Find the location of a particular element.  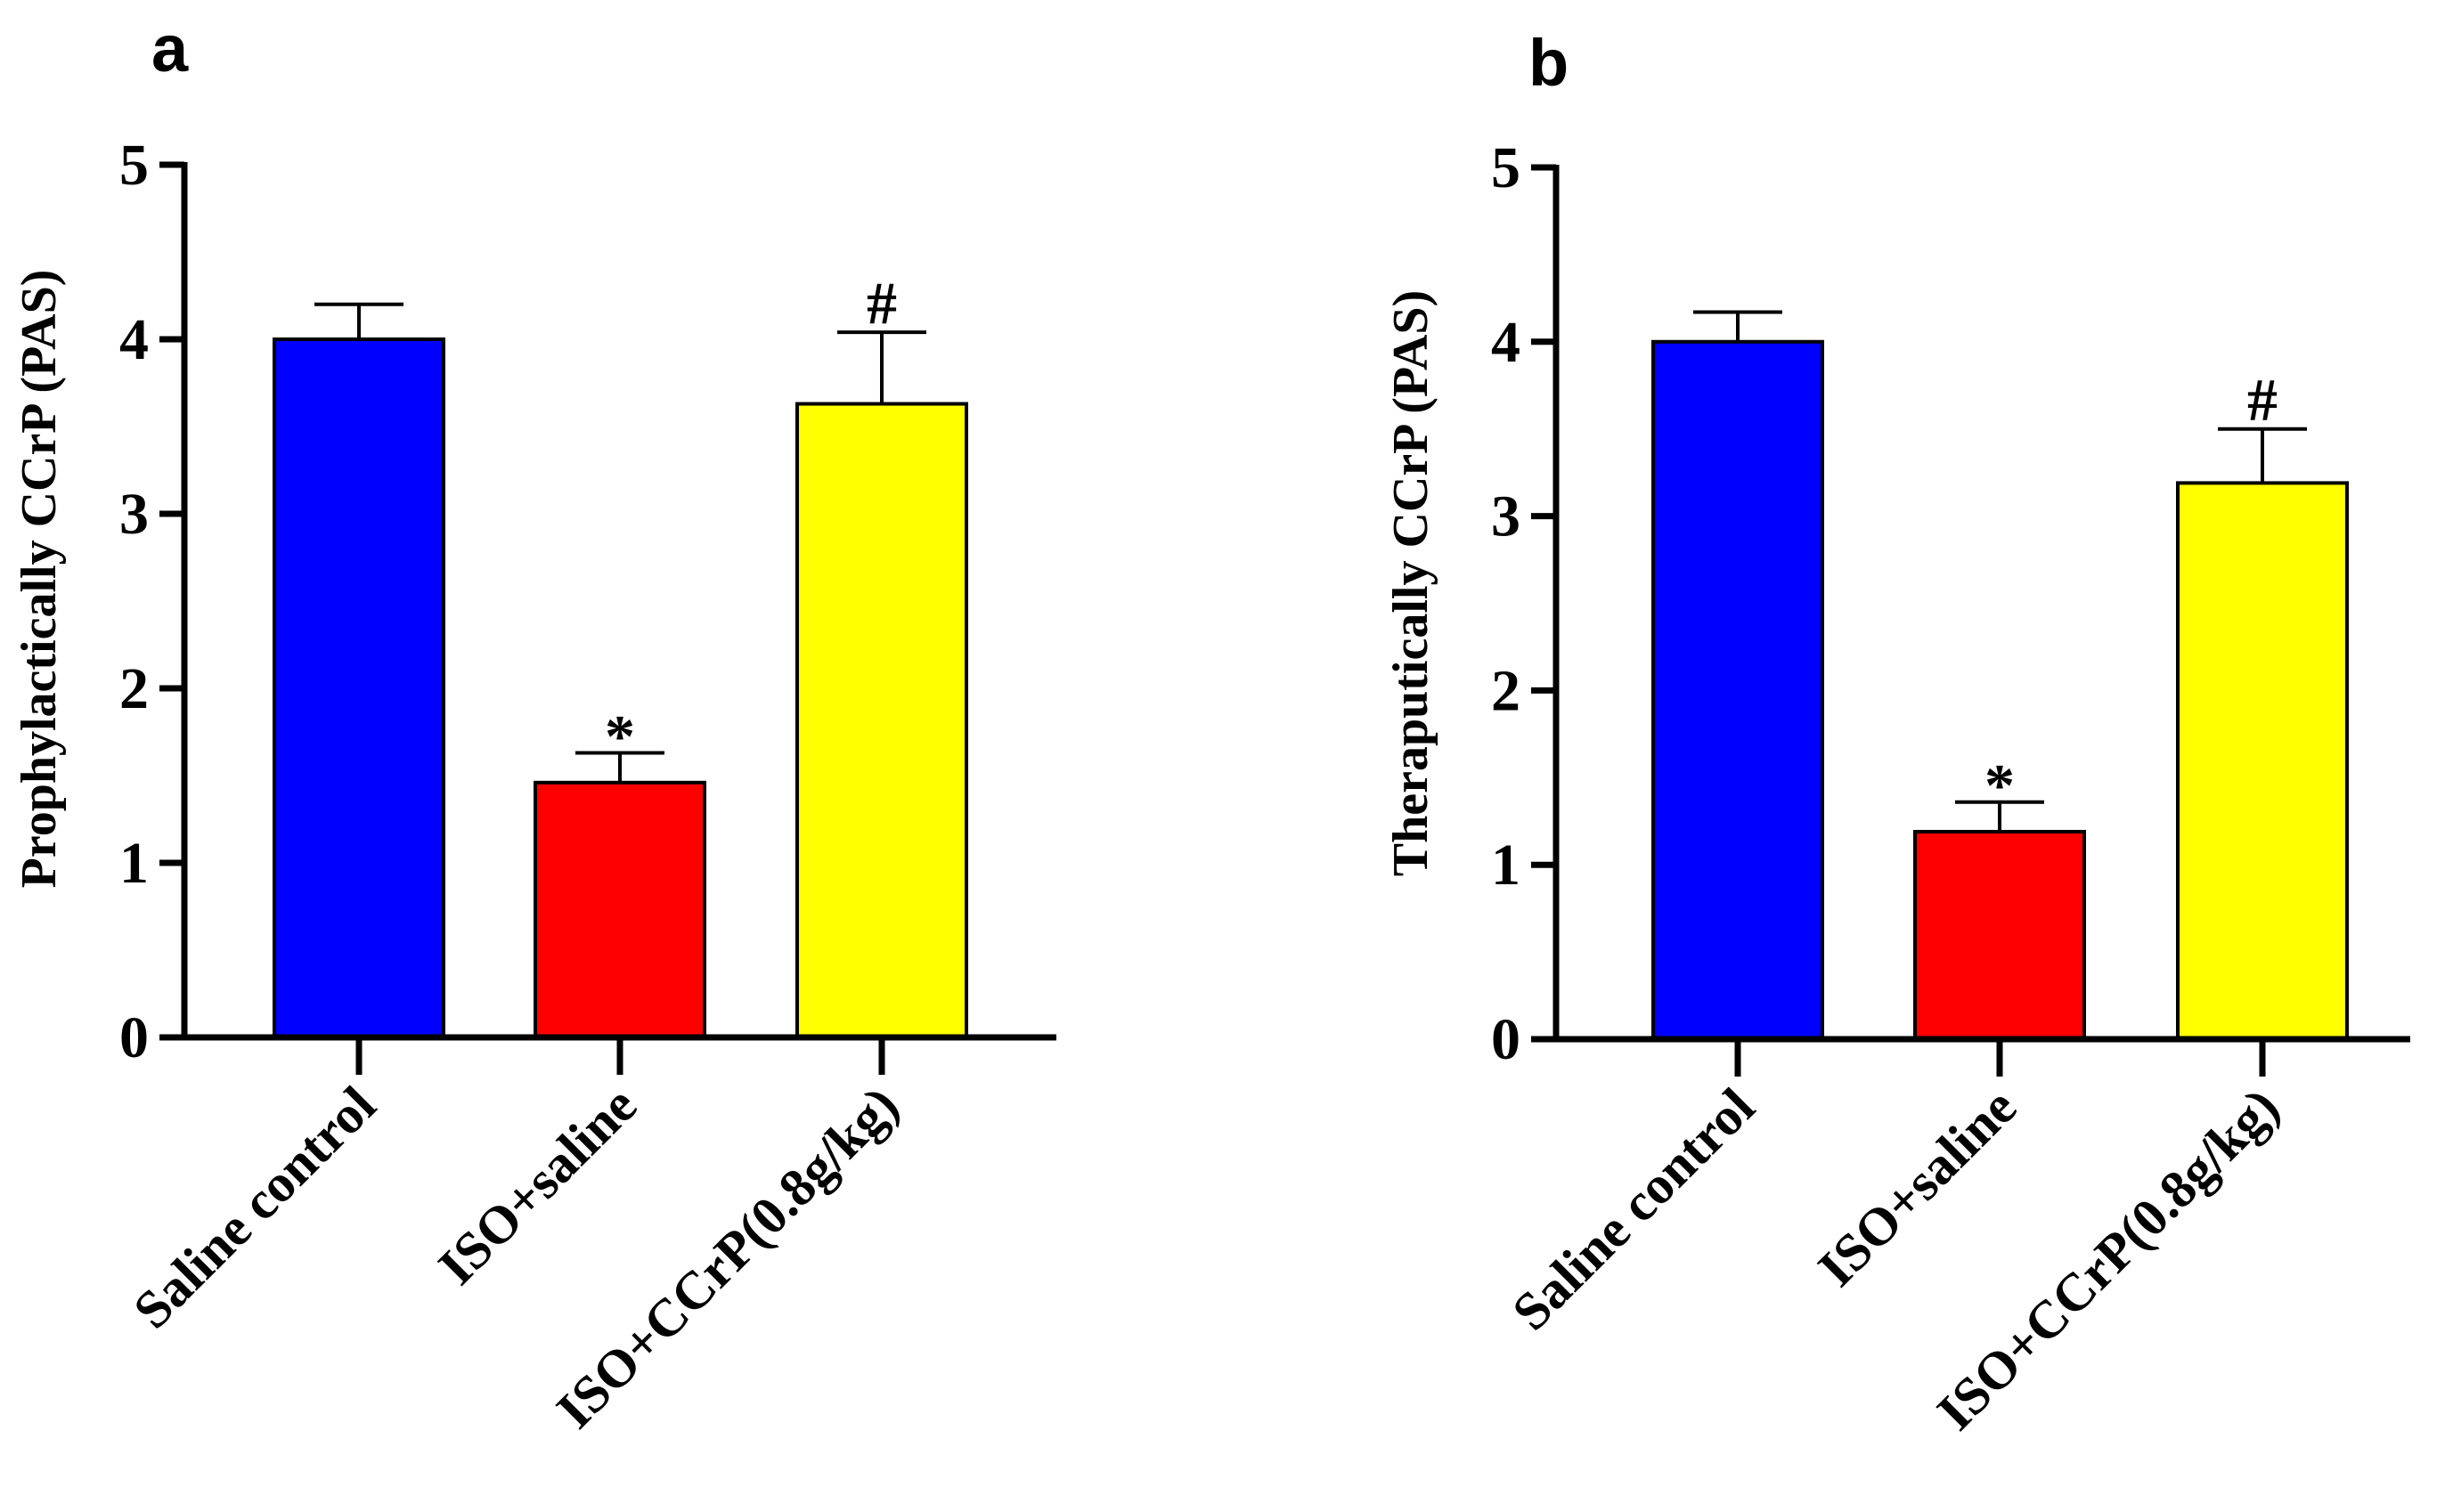

panel-label: b is located at coordinates (1548, 63).